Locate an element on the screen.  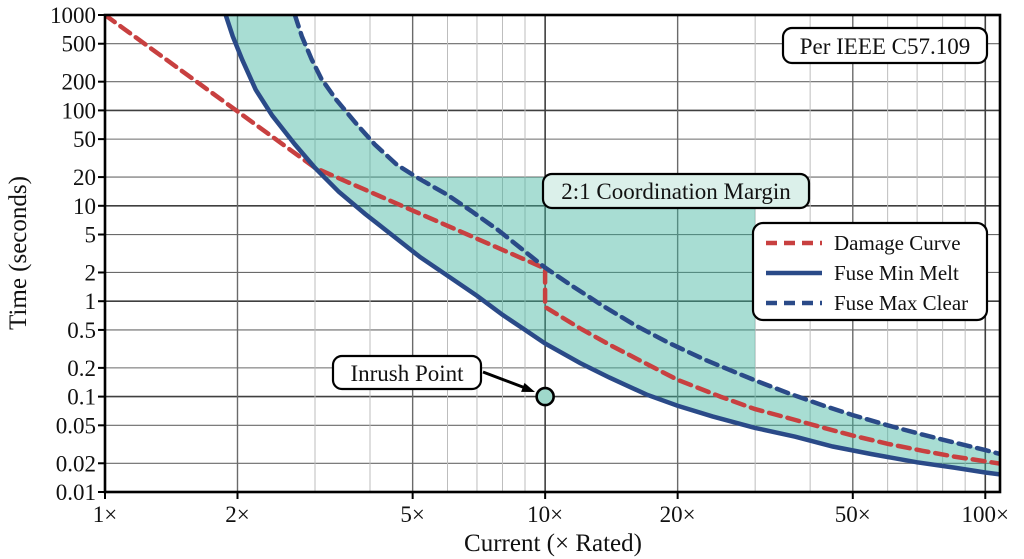
y-tick-label: 1000 is located at coordinates (73, 15).